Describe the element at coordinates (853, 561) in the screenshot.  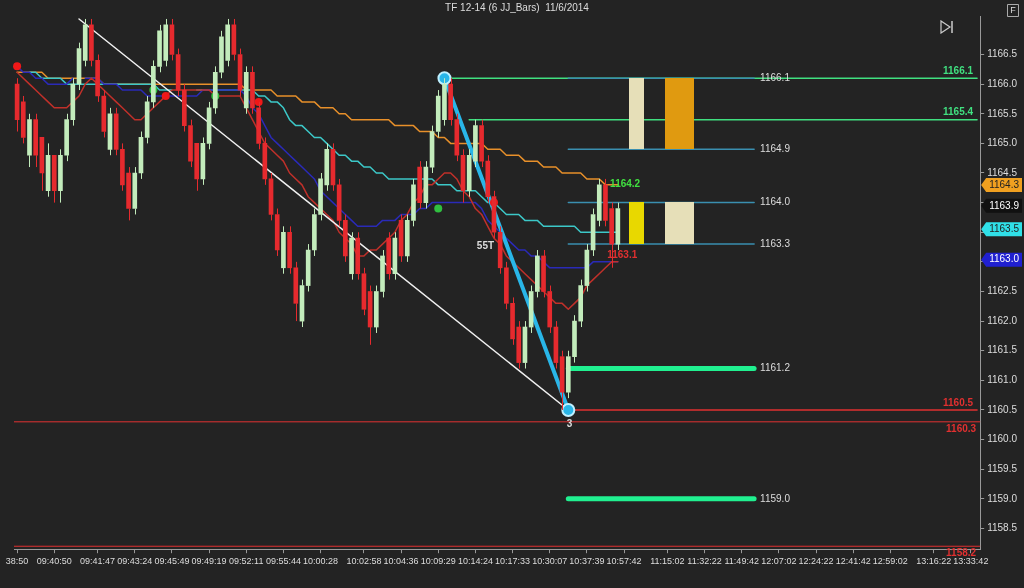
I see `x-tick-label: 12:41:42` at that location.